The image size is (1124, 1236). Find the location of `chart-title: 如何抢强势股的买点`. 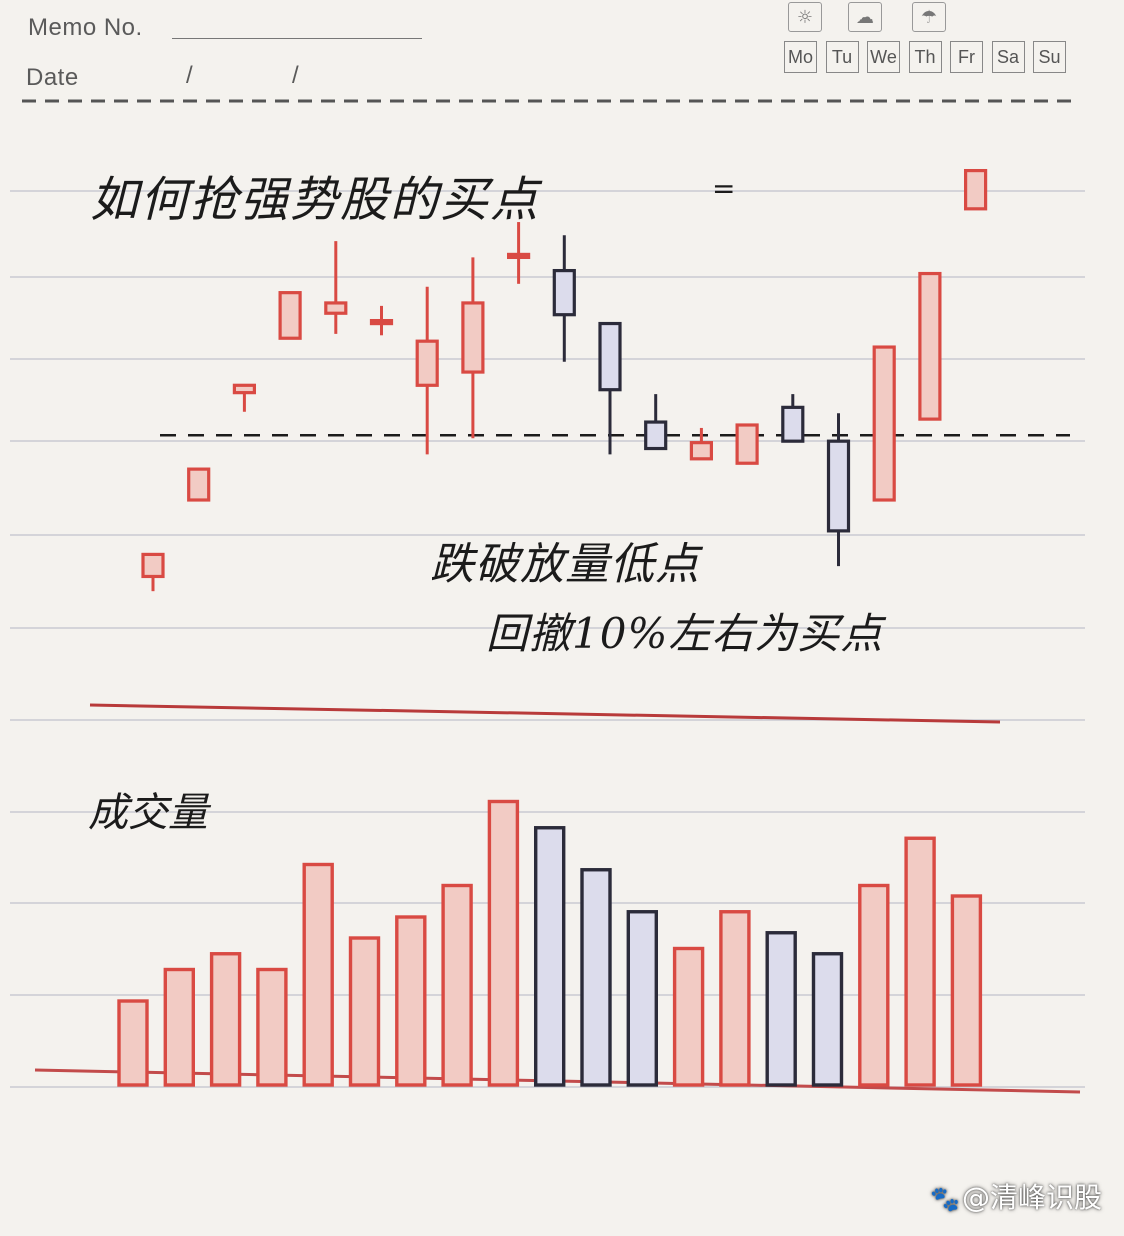

chart-title: 如何抢强势股的买点 is located at coordinates (315, 200).